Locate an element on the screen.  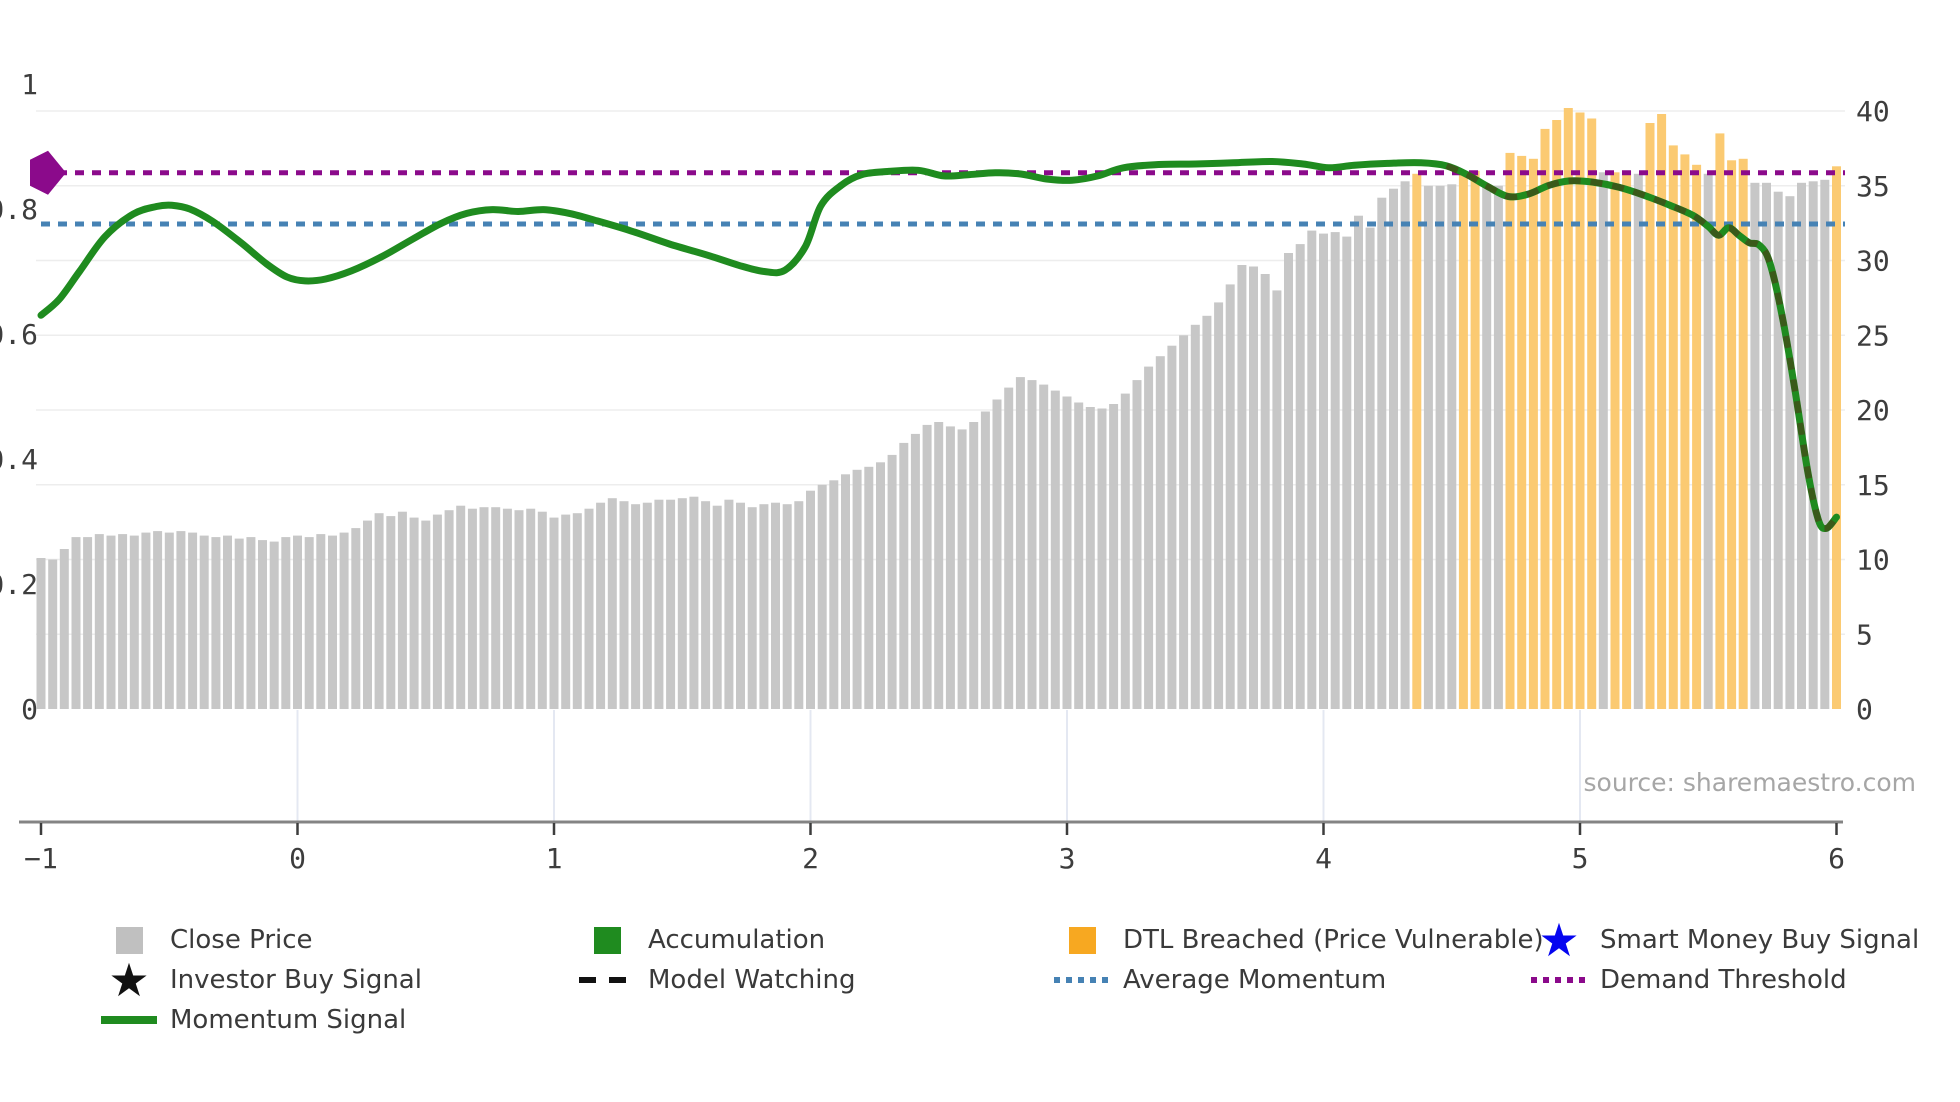
y-right-tick-label: 0 is located at coordinates (1864, 709).